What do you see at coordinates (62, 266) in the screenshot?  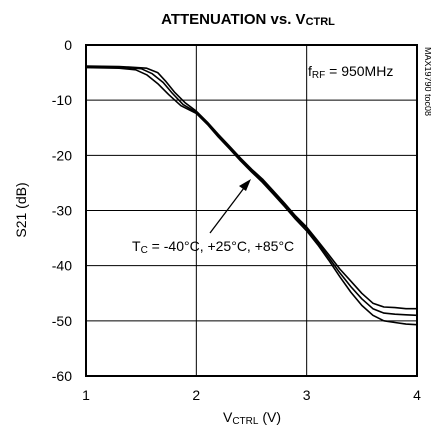 I see `y-tick-label-4: -40` at bounding box center [62, 266].